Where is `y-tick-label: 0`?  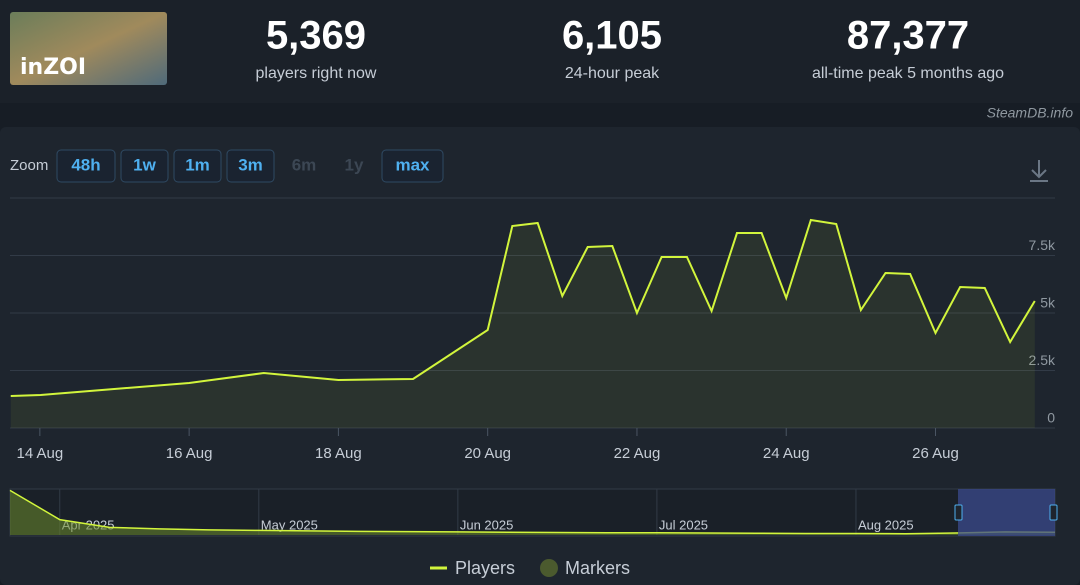
y-tick-label: 0 is located at coordinates (1051, 418).